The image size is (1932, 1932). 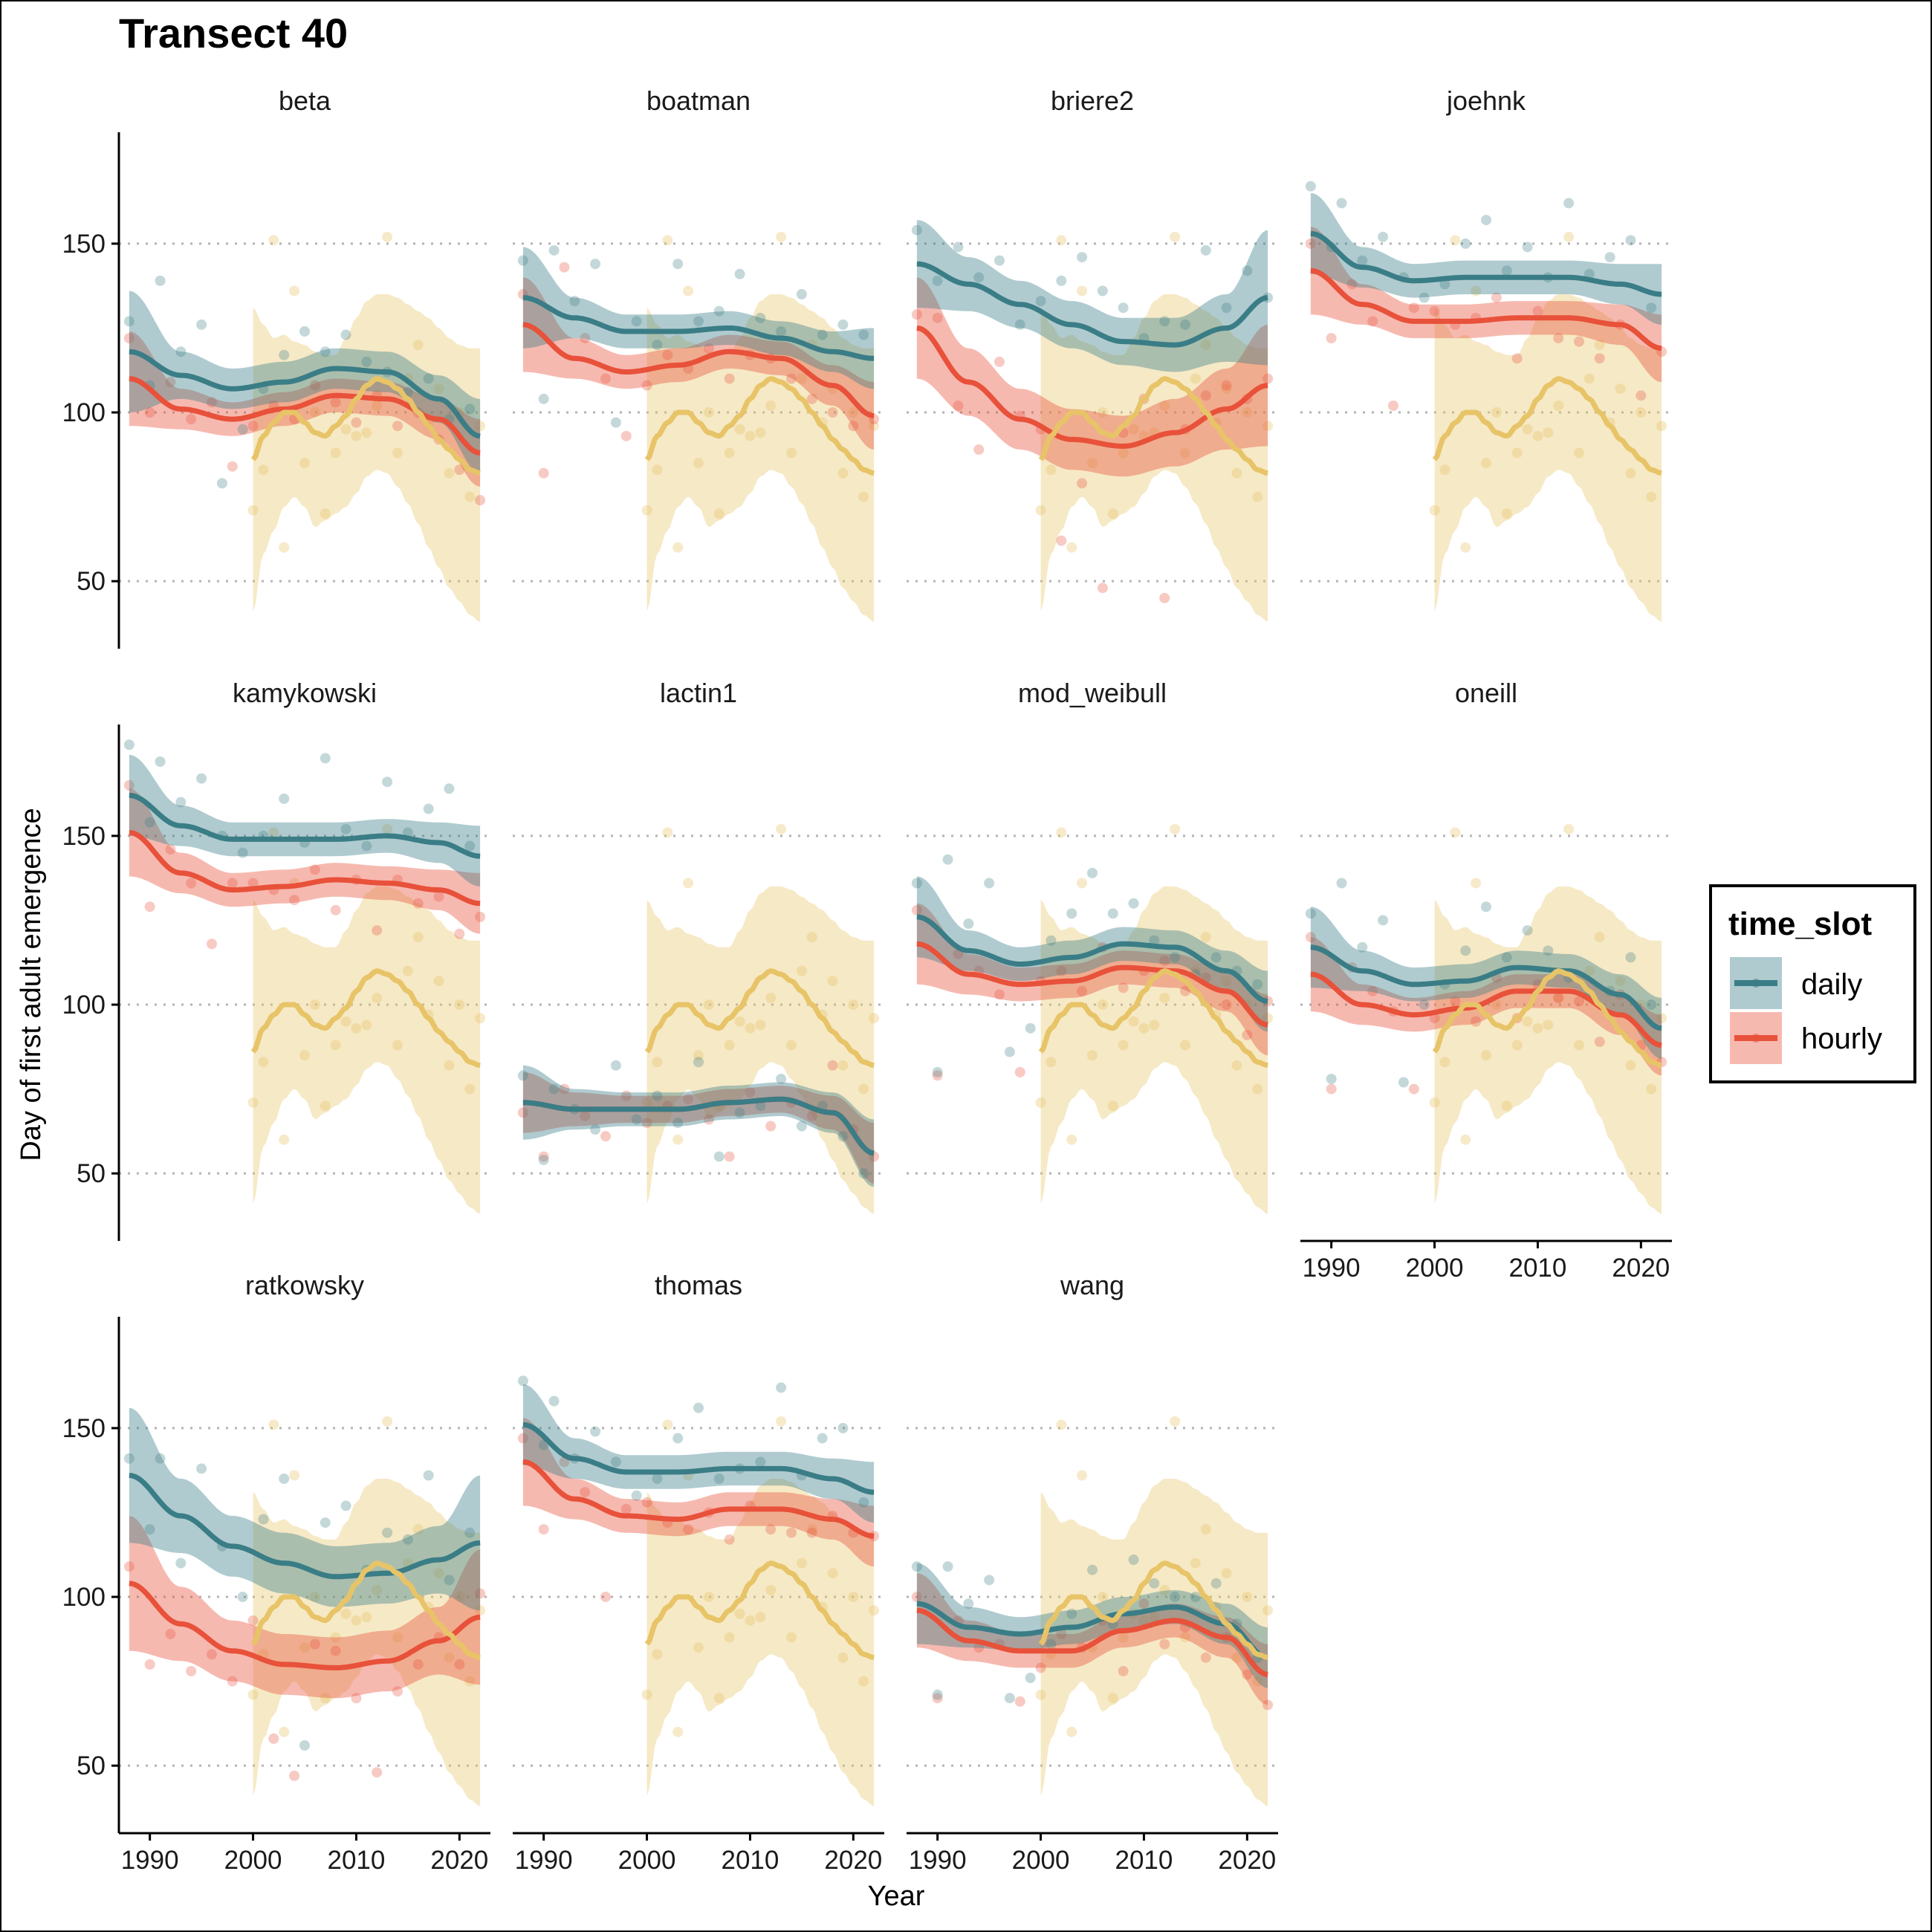 I want to click on x-tick-label: 2010, so click(x=1538, y=1268).